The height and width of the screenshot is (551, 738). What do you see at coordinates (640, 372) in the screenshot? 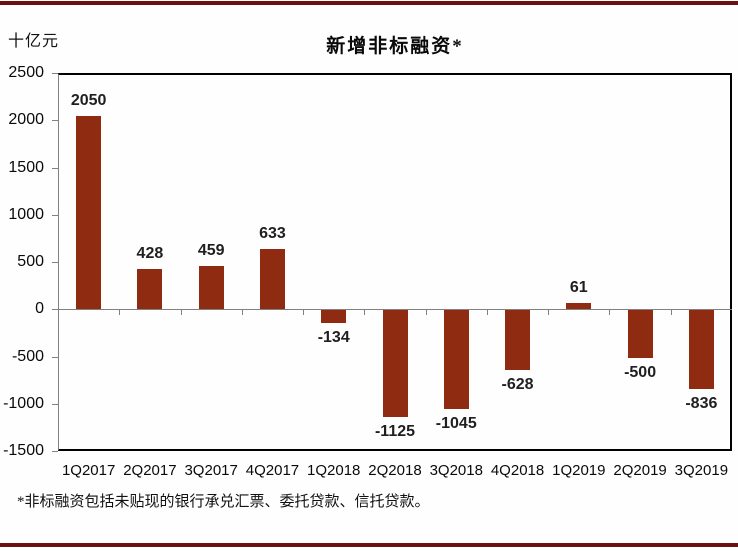
I see `bar-value-label-2q2019: -500` at bounding box center [640, 372].